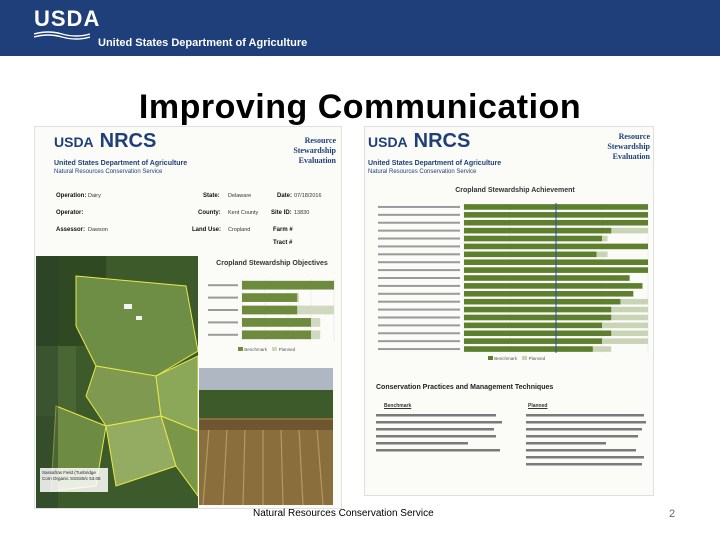  I want to click on right-rse-title: Resource Stewardship Evaluation, so click(618, 147).